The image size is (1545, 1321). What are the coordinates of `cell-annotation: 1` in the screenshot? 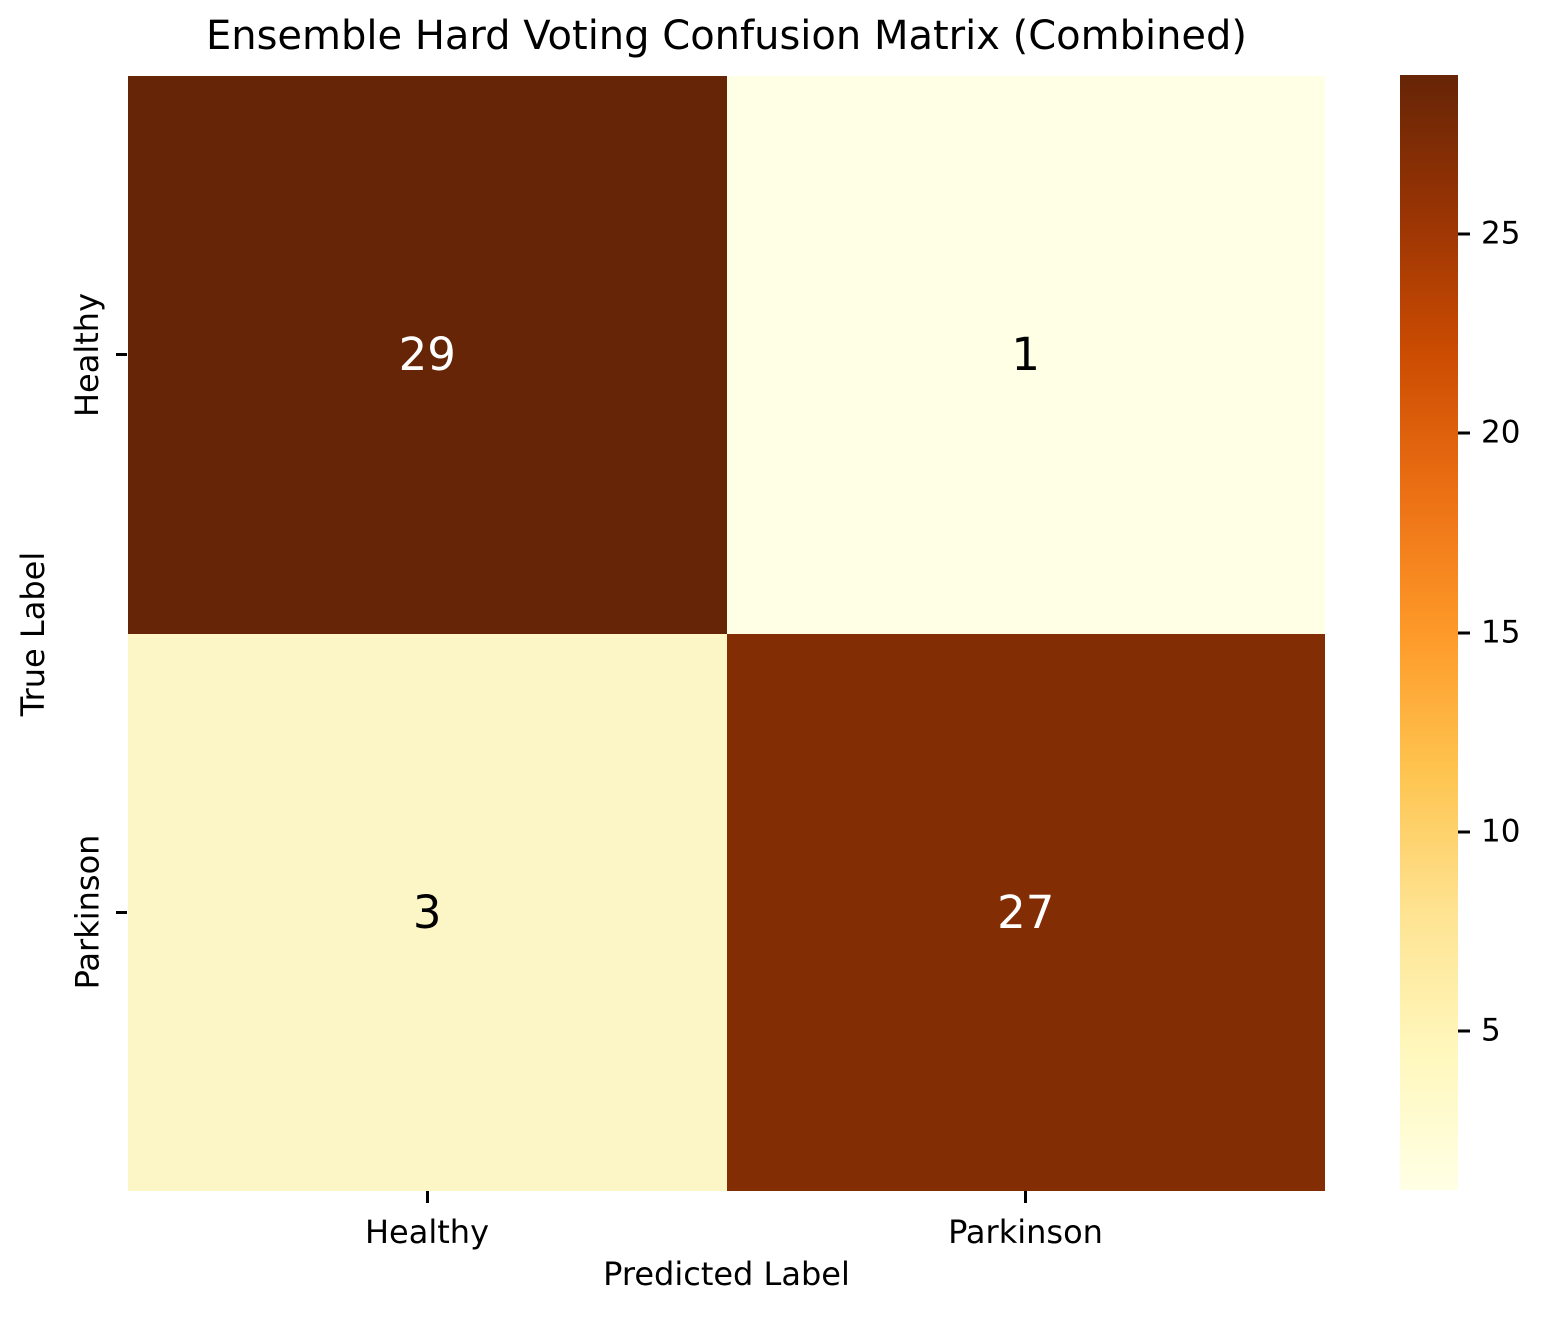 It's located at (1026, 355).